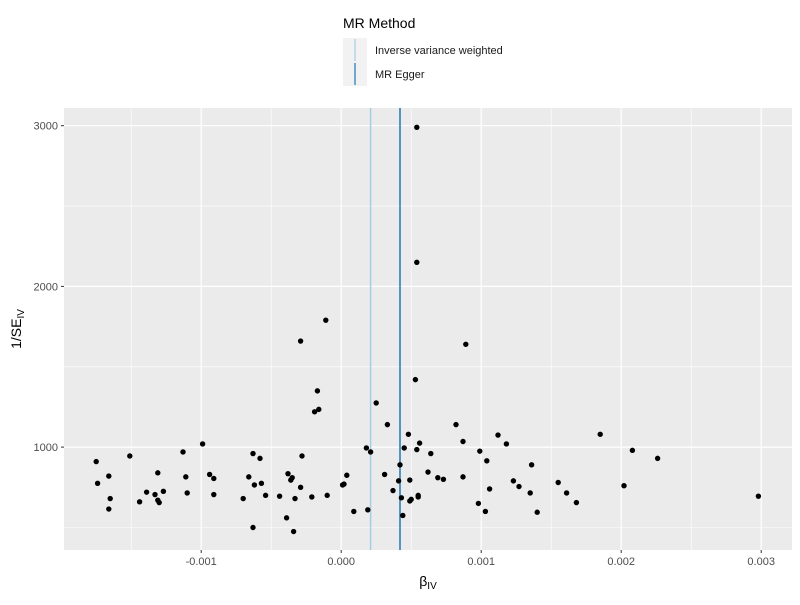 This screenshot has width=800, height=605. What do you see at coordinates (379, 23) in the screenshot?
I see `legend-title: MR Method` at bounding box center [379, 23].